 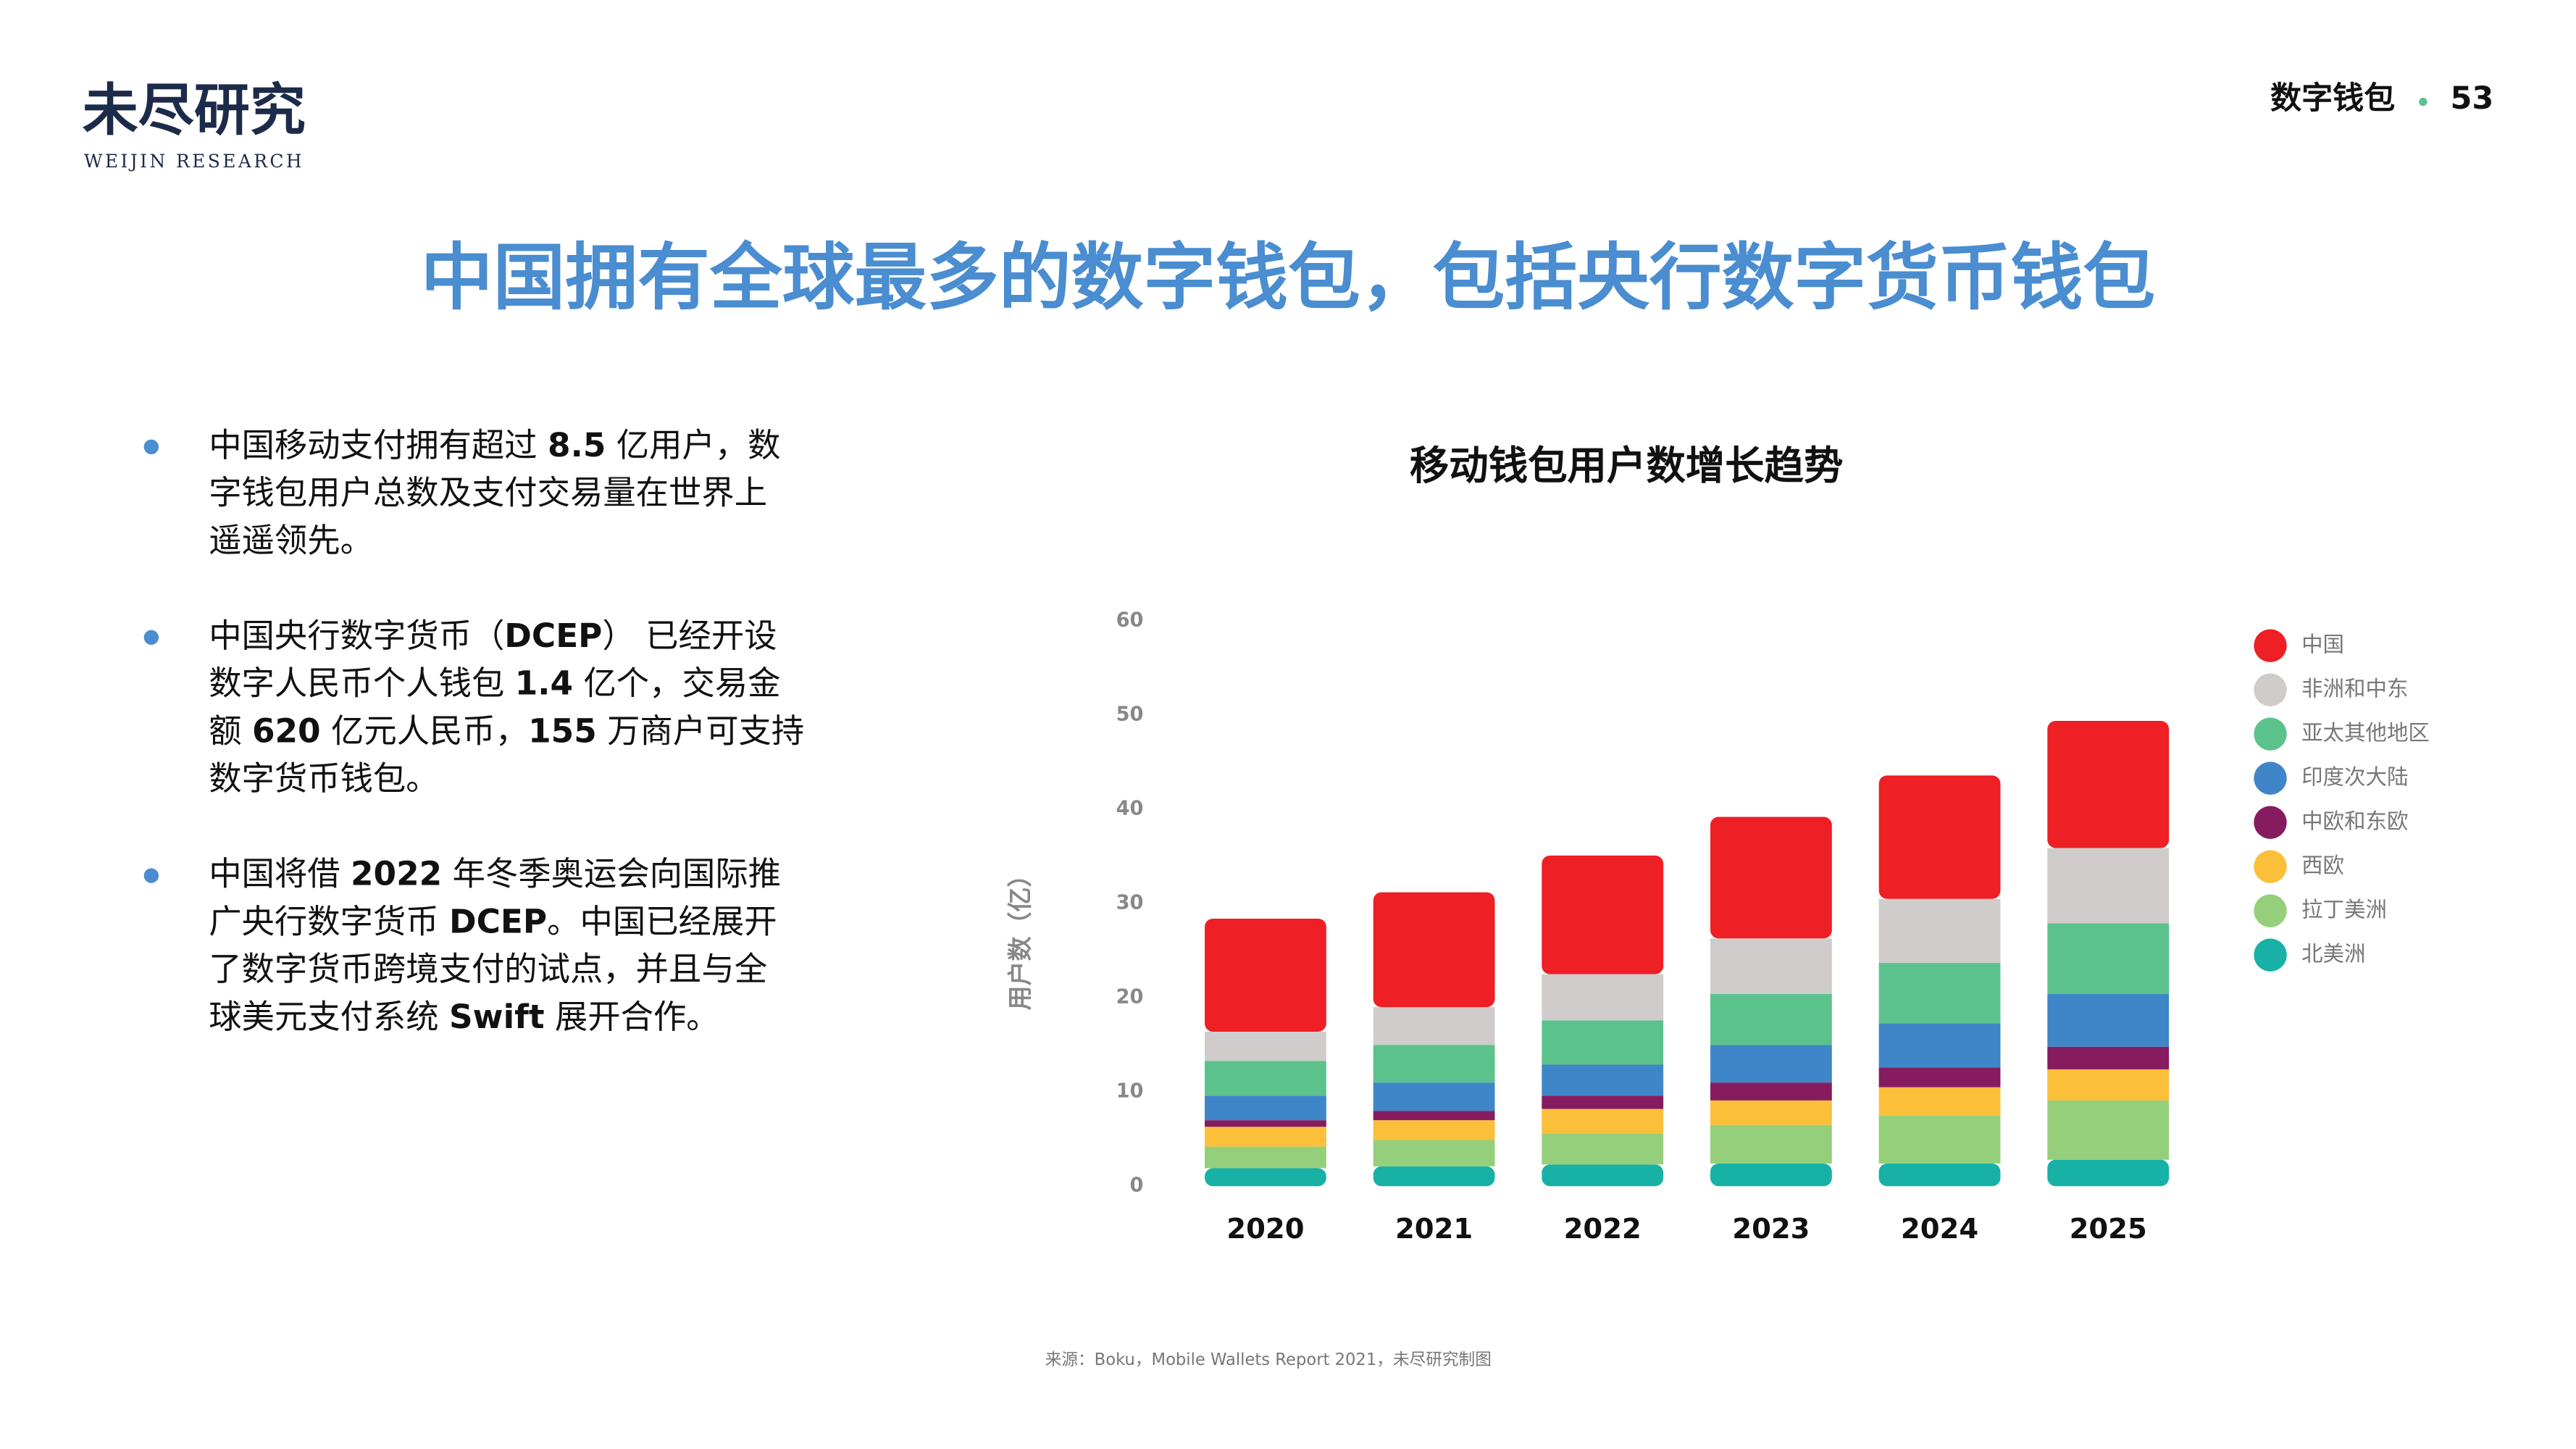 I want to click on bullet-line: 了数字货币跨境支付的试点，并且与全, so click(x=488, y=969).